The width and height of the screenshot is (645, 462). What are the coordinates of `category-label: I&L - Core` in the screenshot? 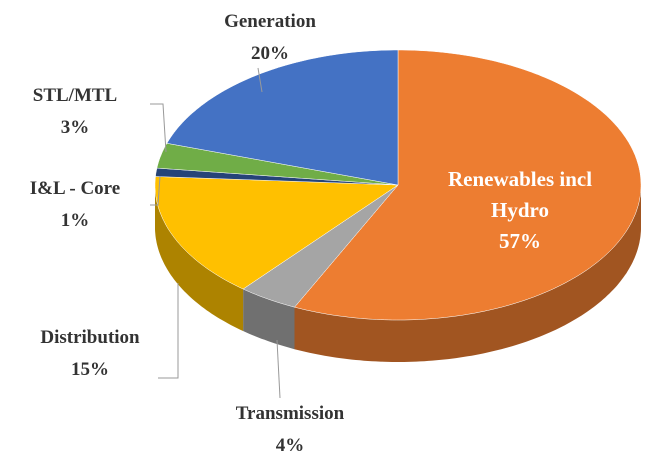 It's located at (75, 188).